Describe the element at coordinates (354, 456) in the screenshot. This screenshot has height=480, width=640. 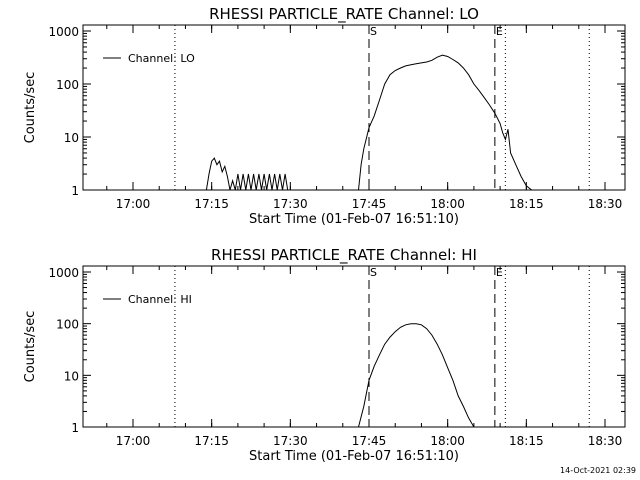
I see `x-axis-label-hi: Start Time (01-Feb-07 16:51:10)` at that location.